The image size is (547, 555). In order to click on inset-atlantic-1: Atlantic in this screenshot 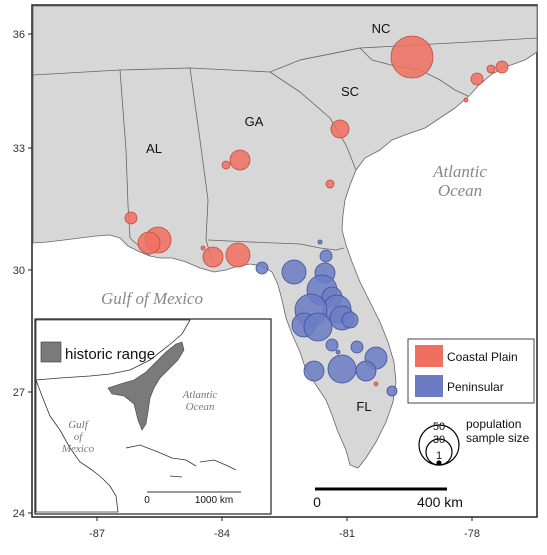, I will do `click(200, 395)`.